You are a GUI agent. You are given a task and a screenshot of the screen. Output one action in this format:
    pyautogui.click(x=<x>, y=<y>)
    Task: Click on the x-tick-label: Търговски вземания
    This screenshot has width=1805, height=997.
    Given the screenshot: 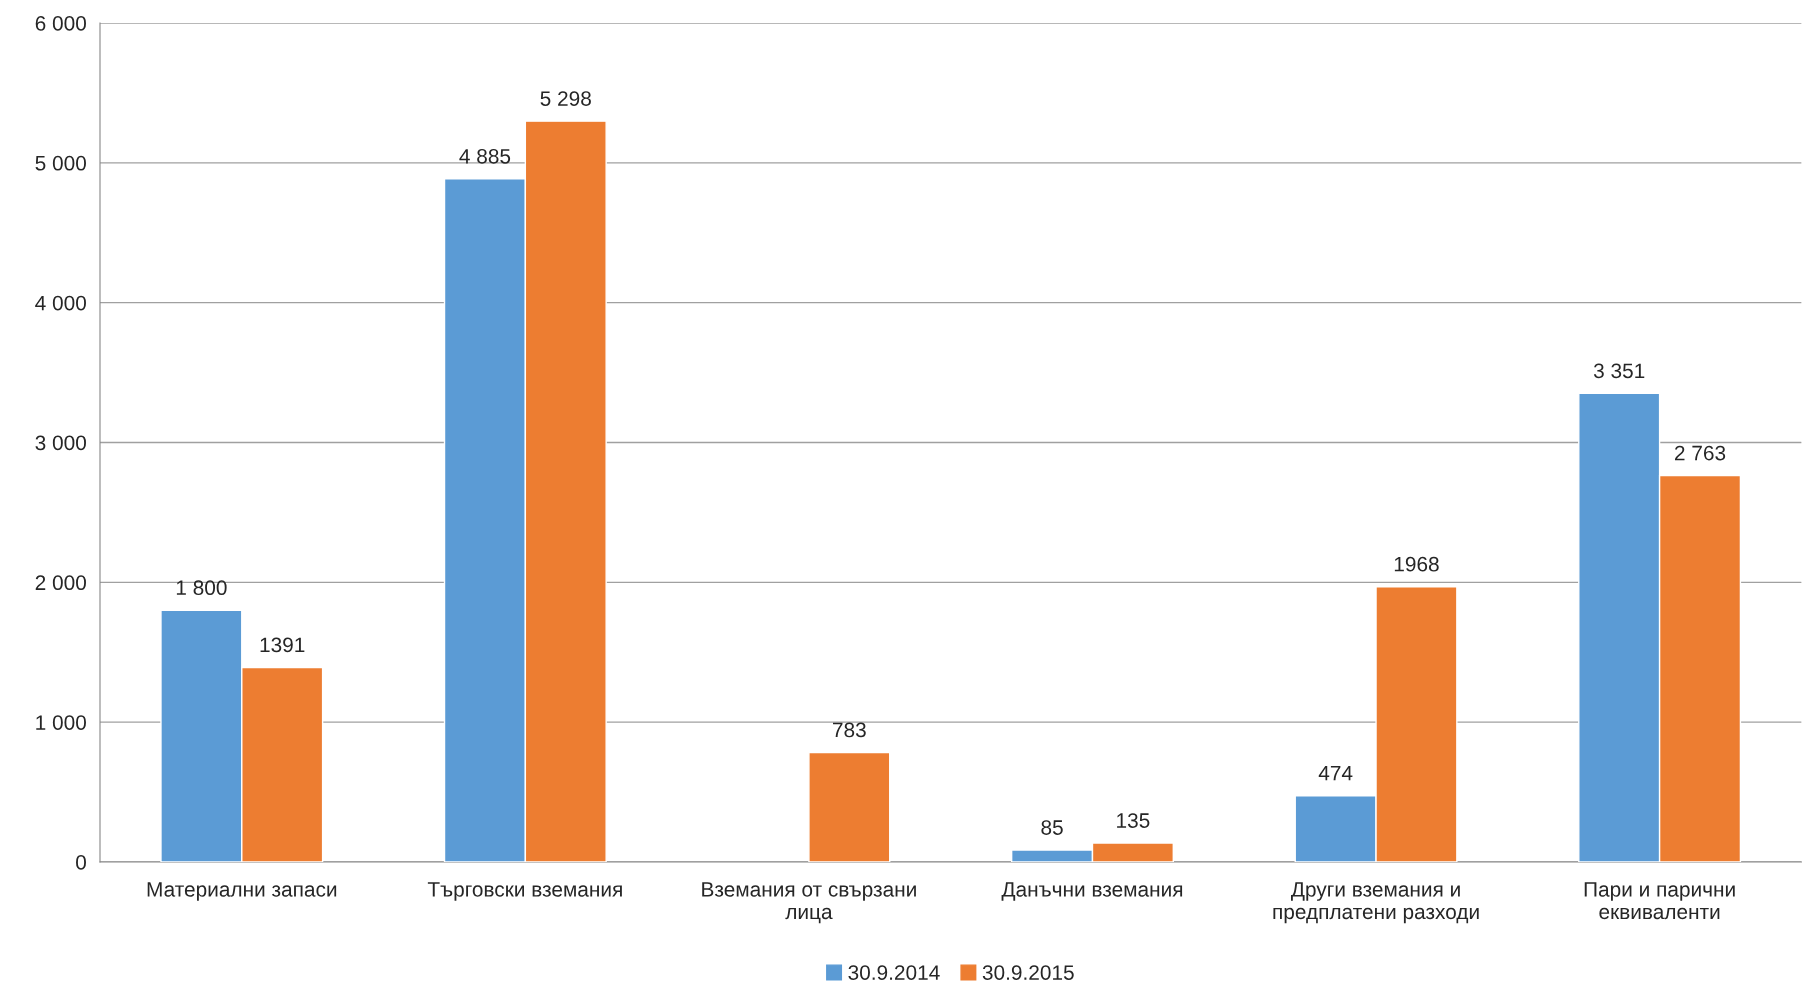 What is the action you would take?
    pyautogui.click(x=524, y=891)
    